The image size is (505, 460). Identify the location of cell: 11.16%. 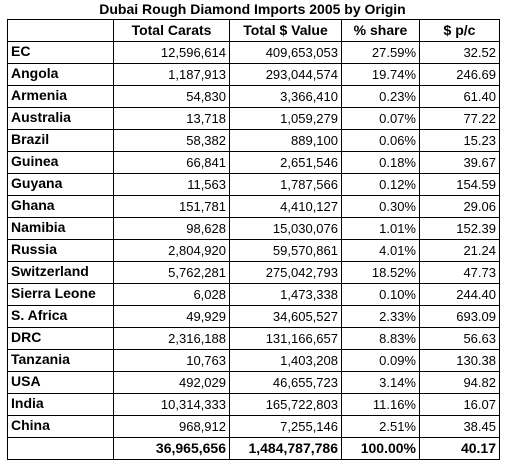
(380, 404).